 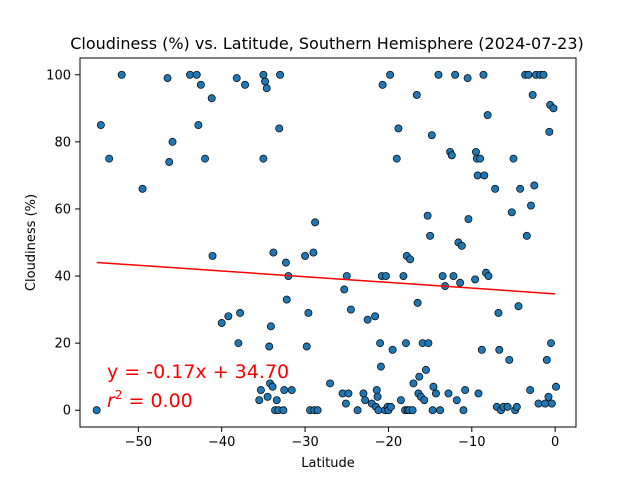 I want to click on regression-equation: y = -0.17x + 34.70, so click(x=198, y=372).